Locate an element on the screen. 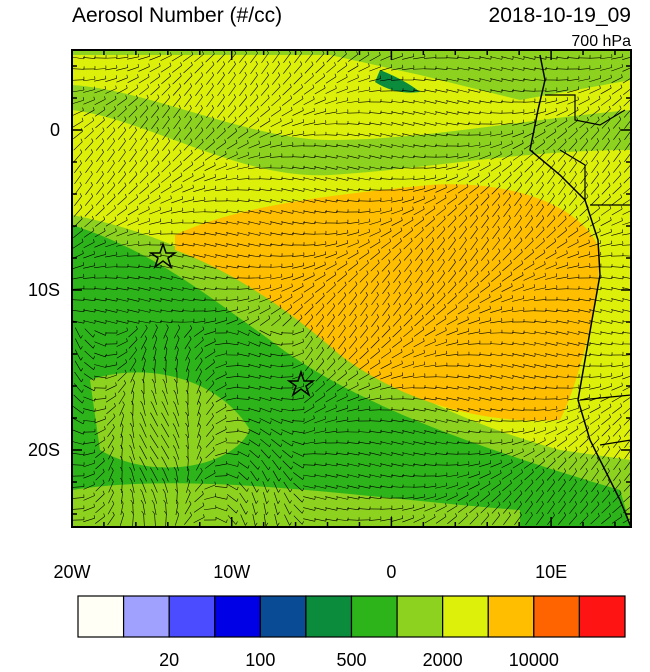 The image size is (650, 672). y-tick-labels: 0 10S 20S is located at coordinates (44, 290).